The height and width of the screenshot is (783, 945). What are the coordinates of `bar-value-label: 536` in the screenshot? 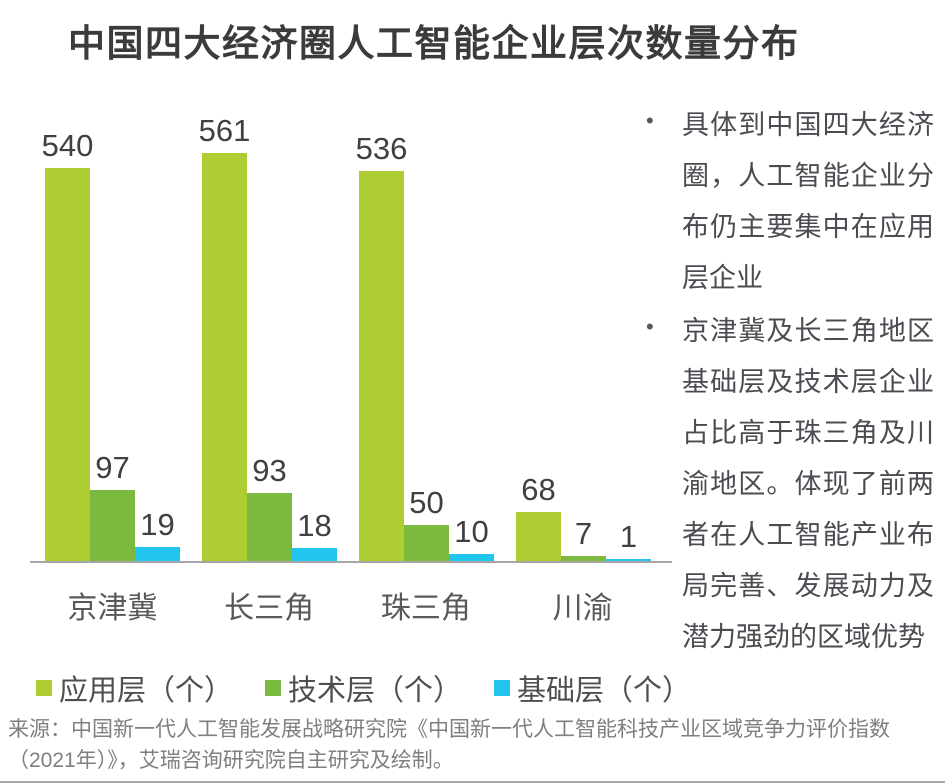 It's located at (381, 148).